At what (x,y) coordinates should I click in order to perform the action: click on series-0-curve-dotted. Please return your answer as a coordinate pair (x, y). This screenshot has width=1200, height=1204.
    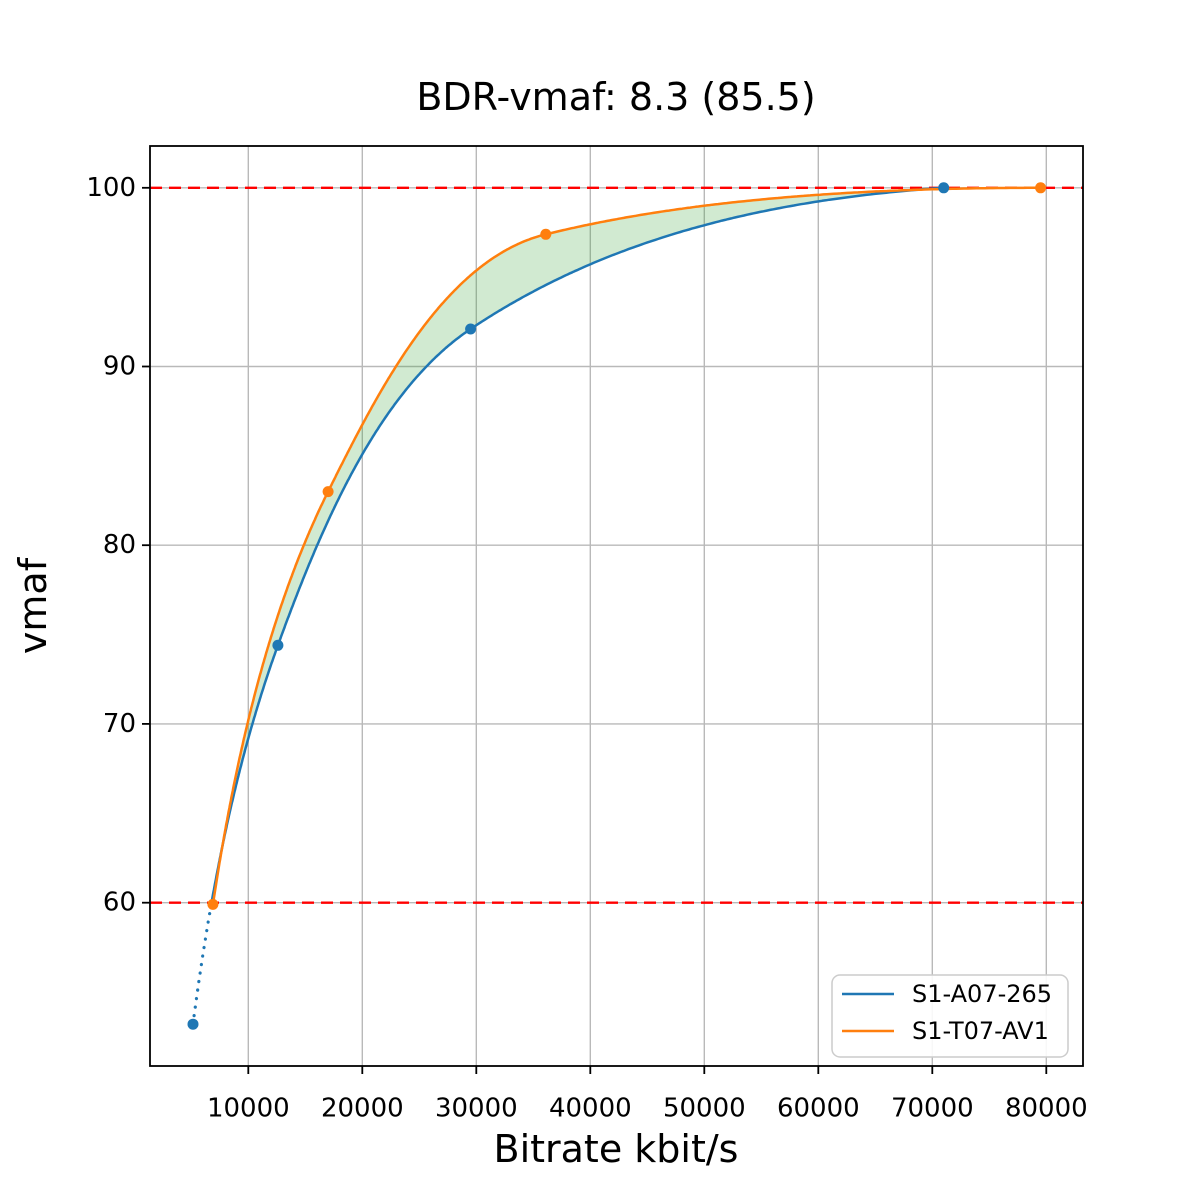
    Looking at the image, I should click on (202, 963).